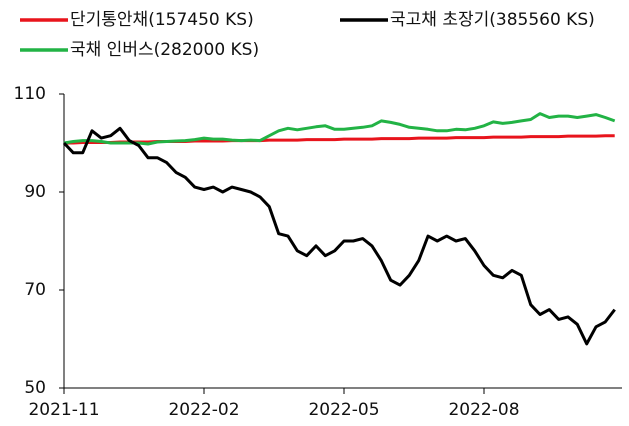 The image size is (629, 426). What do you see at coordinates (63, 410) in the screenshot?
I see `x-tick-label: 2021-11` at bounding box center [63, 410].